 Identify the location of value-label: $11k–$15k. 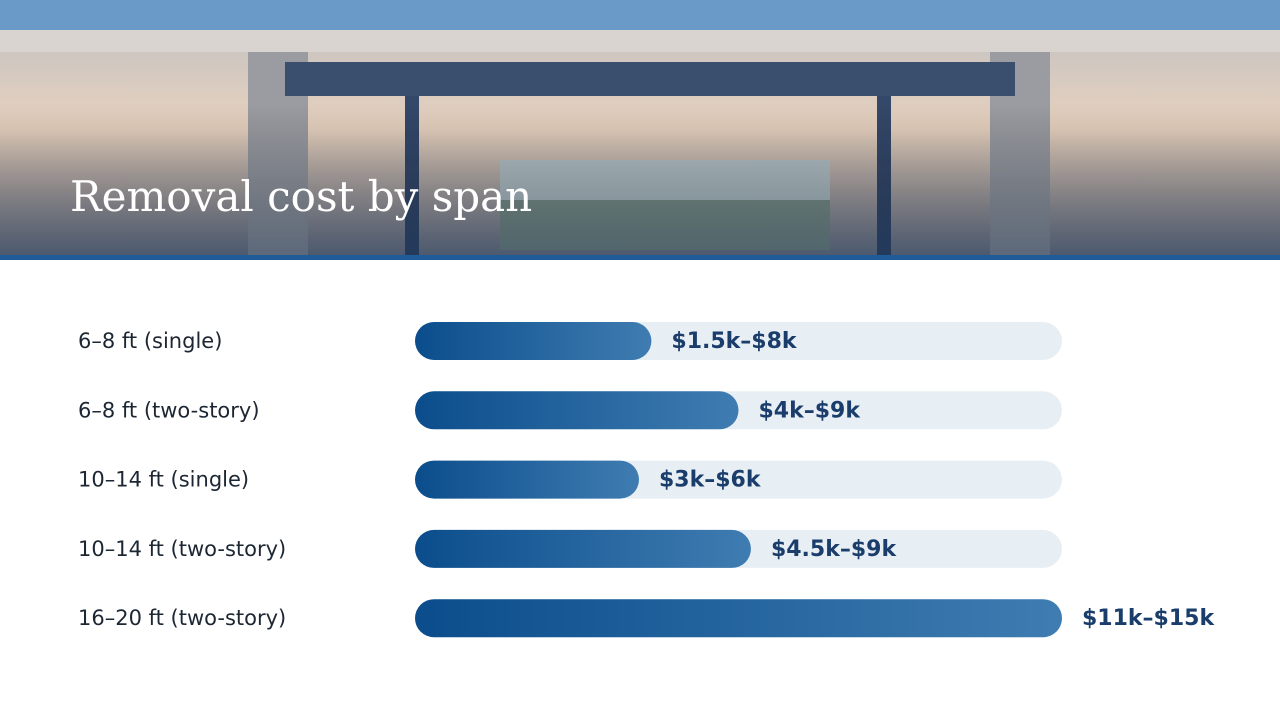
(1148, 618).